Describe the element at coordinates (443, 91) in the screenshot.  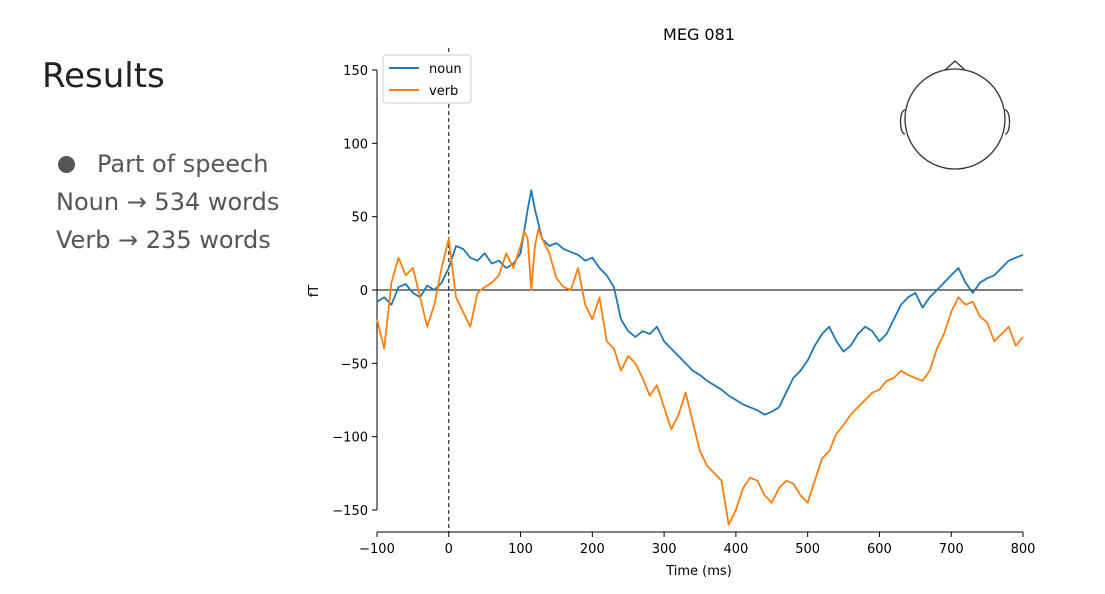
I see `legend-label-verb: verb` at that location.